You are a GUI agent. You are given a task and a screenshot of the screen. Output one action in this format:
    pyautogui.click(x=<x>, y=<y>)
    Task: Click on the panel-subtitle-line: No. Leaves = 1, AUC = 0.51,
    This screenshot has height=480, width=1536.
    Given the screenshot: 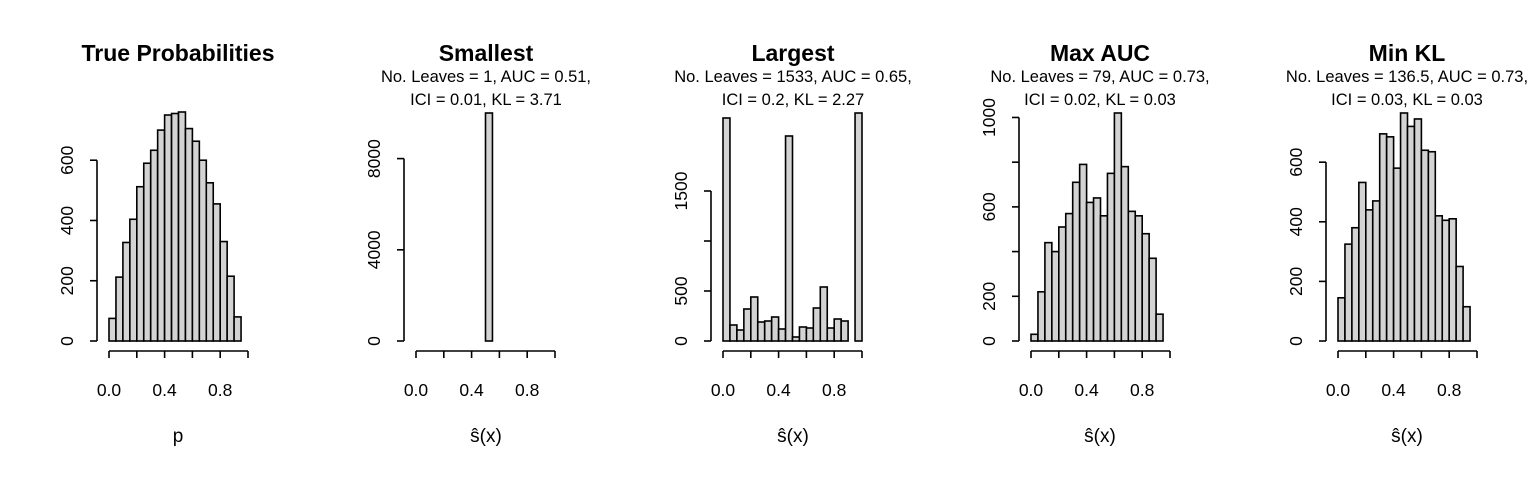 What is the action you would take?
    pyautogui.click(x=486, y=77)
    